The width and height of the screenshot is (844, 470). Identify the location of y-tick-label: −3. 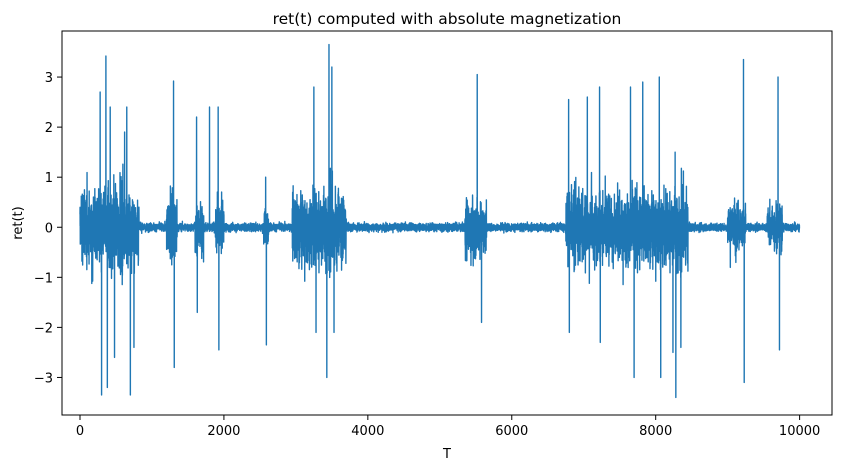
(43, 378).